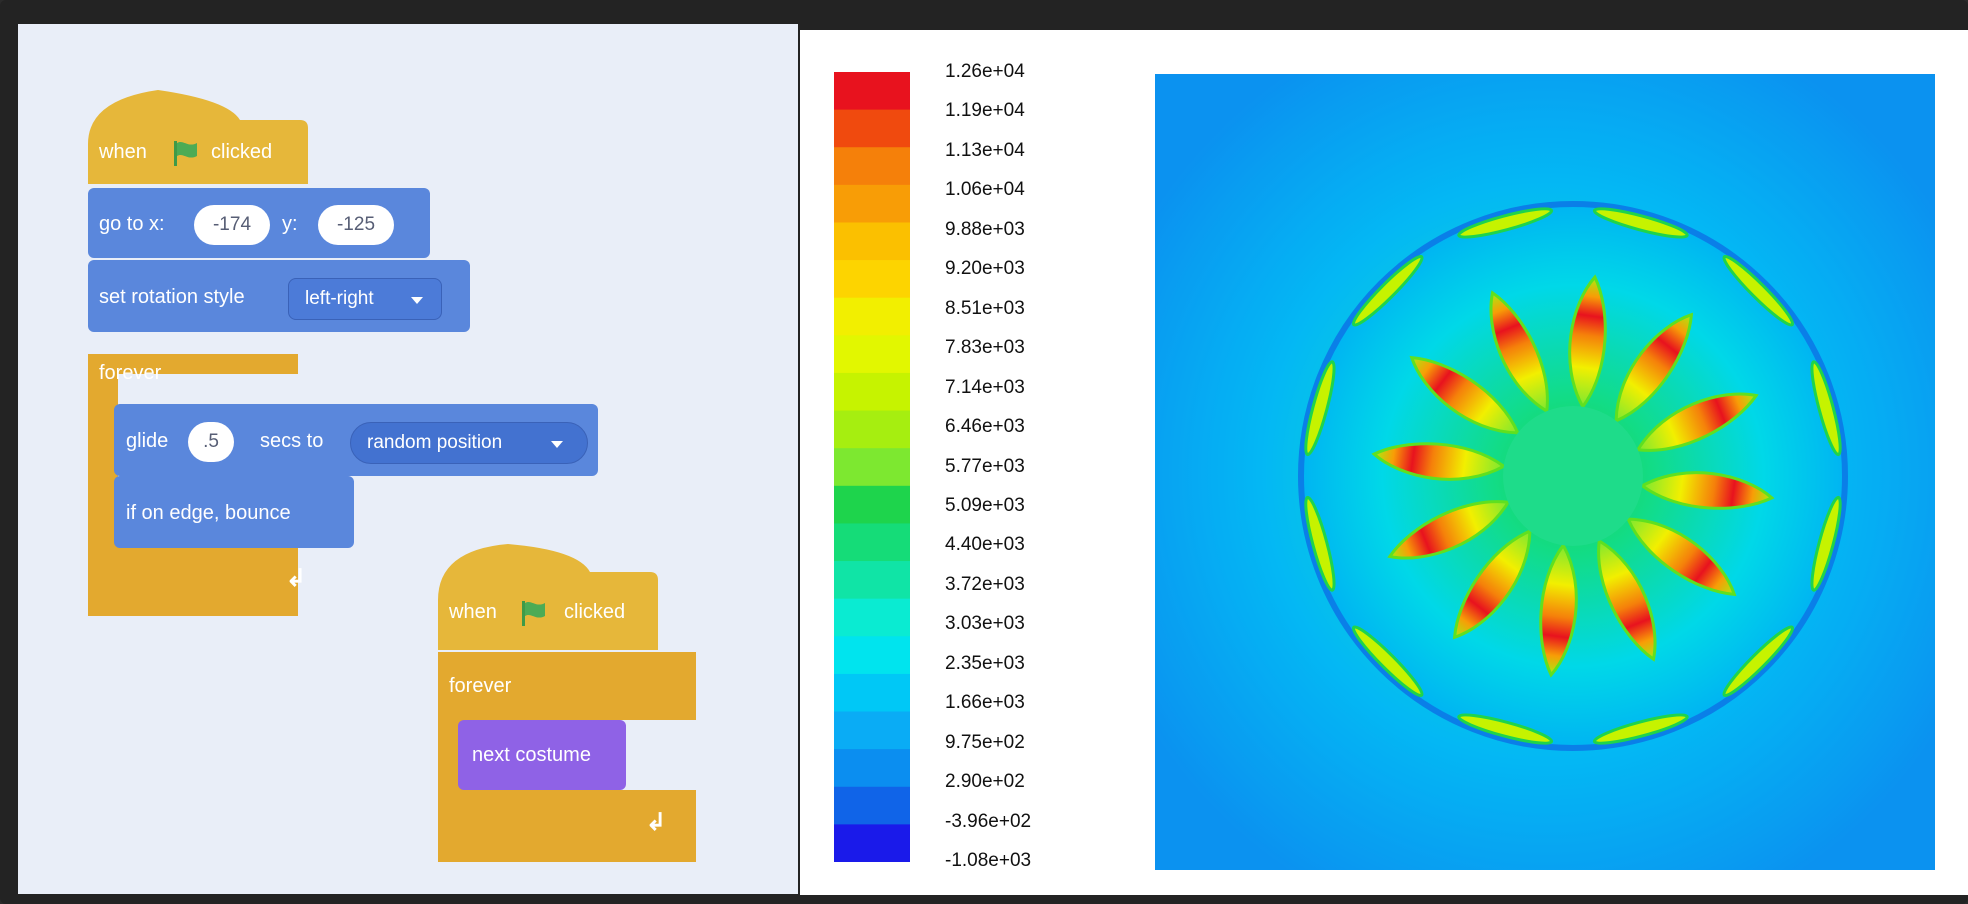  What do you see at coordinates (985, 348) in the screenshot?
I see `colorbar-label: 7.83e+03` at bounding box center [985, 348].